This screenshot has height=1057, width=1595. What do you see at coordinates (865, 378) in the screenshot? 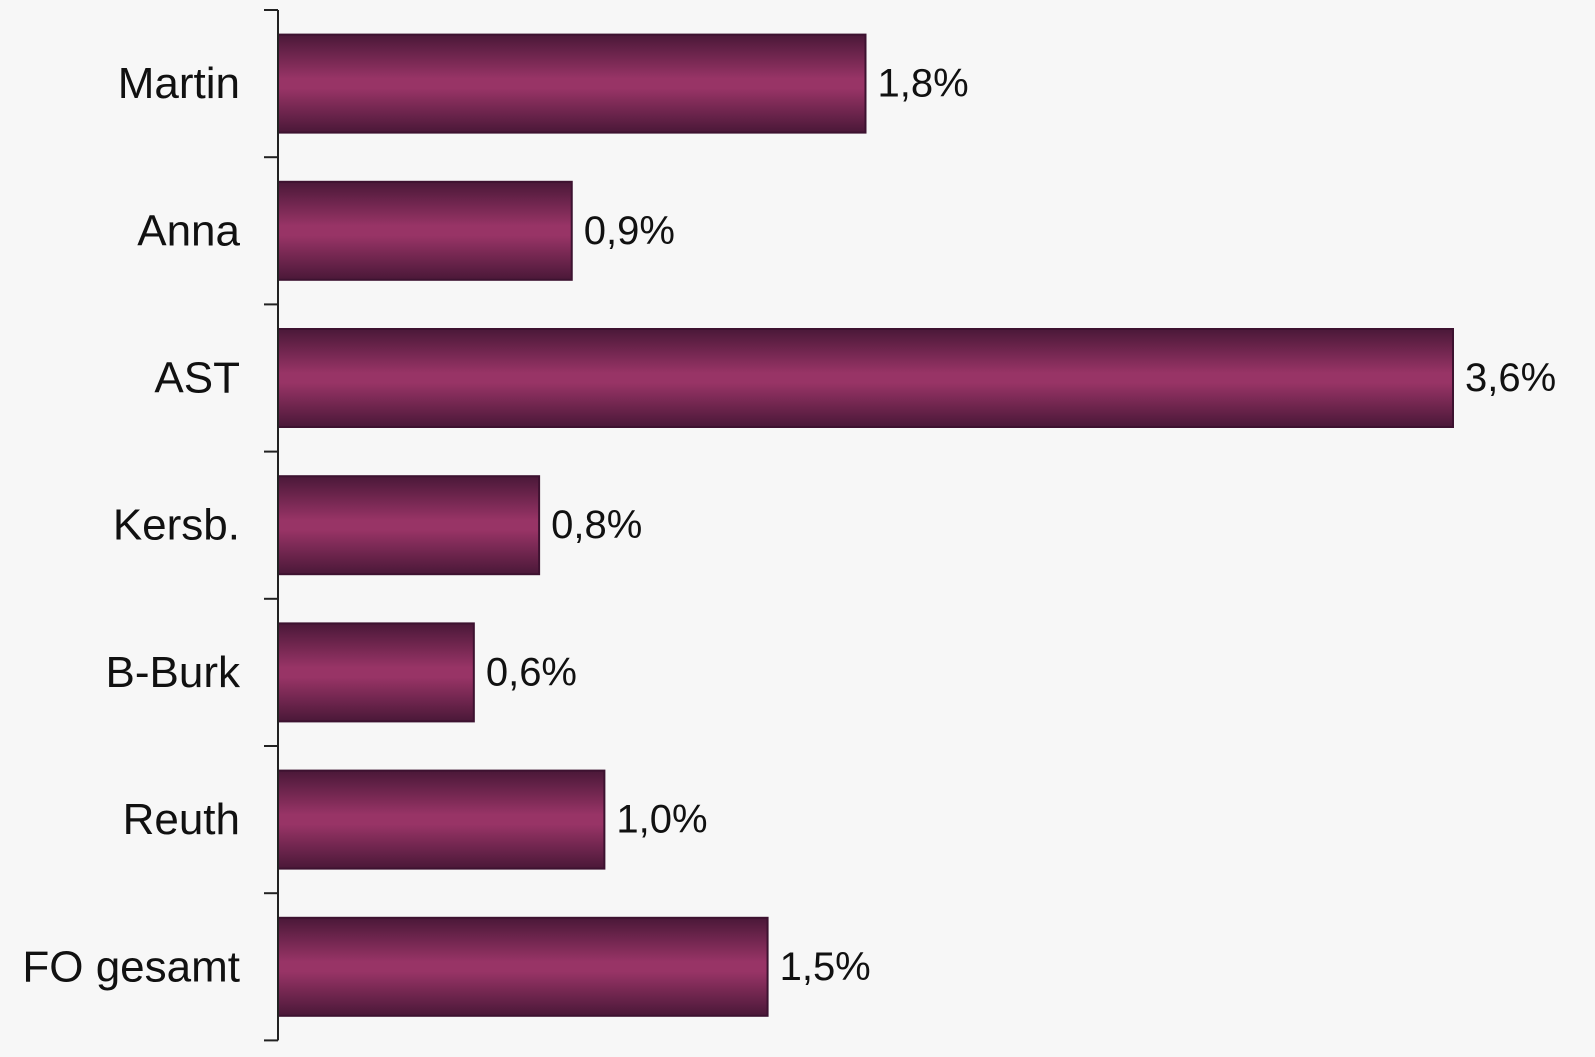
I see `bar-ast` at bounding box center [865, 378].